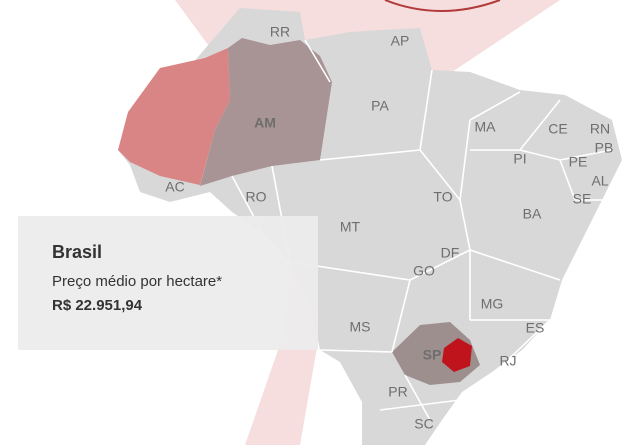  What do you see at coordinates (442, 6) in the screenshot?
I see `arc` at bounding box center [442, 6].